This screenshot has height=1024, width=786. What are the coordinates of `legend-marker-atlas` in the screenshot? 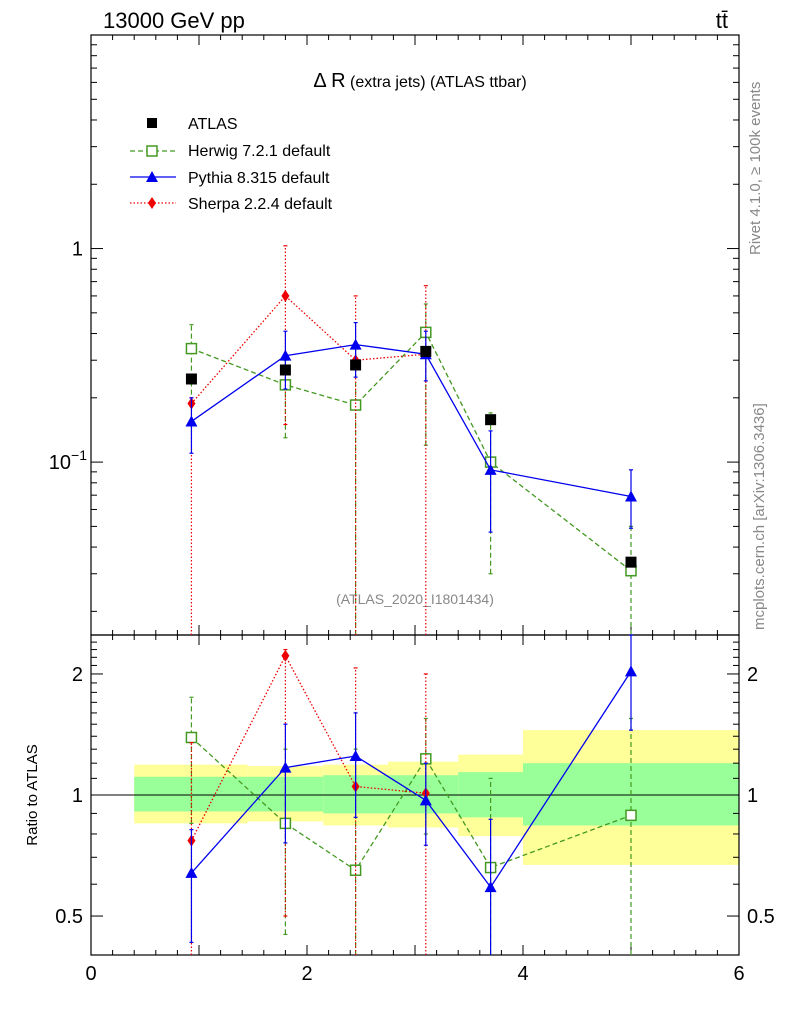 It's located at (152, 123).